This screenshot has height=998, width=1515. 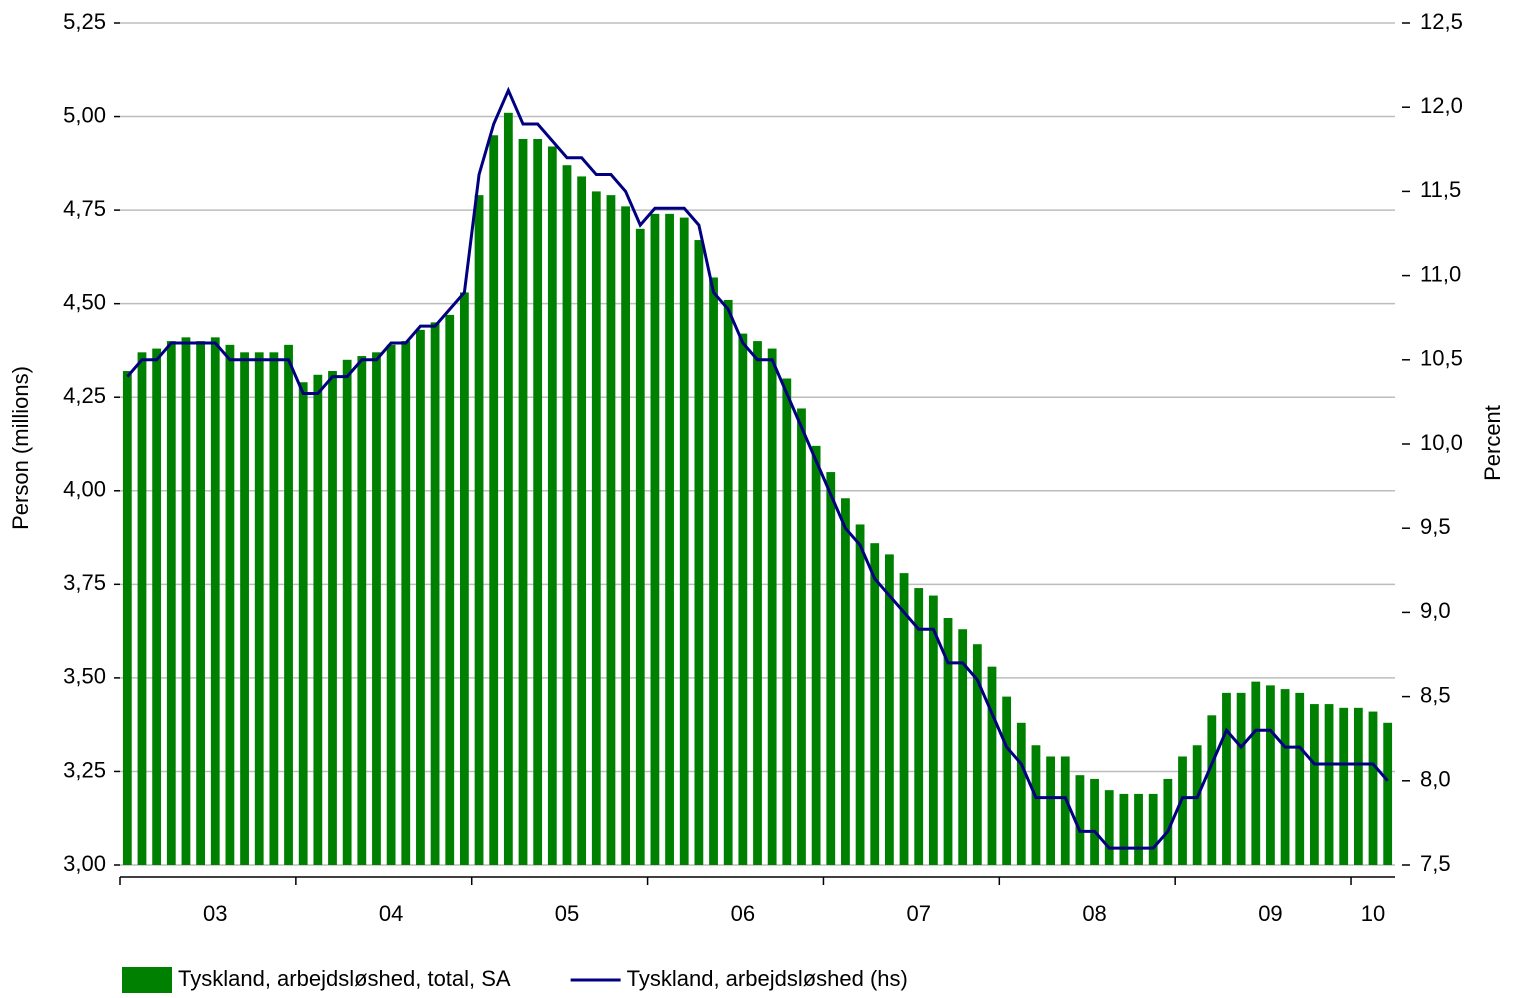 I want to click on y-tick-label: 5,25, so click(x=84, y=21).